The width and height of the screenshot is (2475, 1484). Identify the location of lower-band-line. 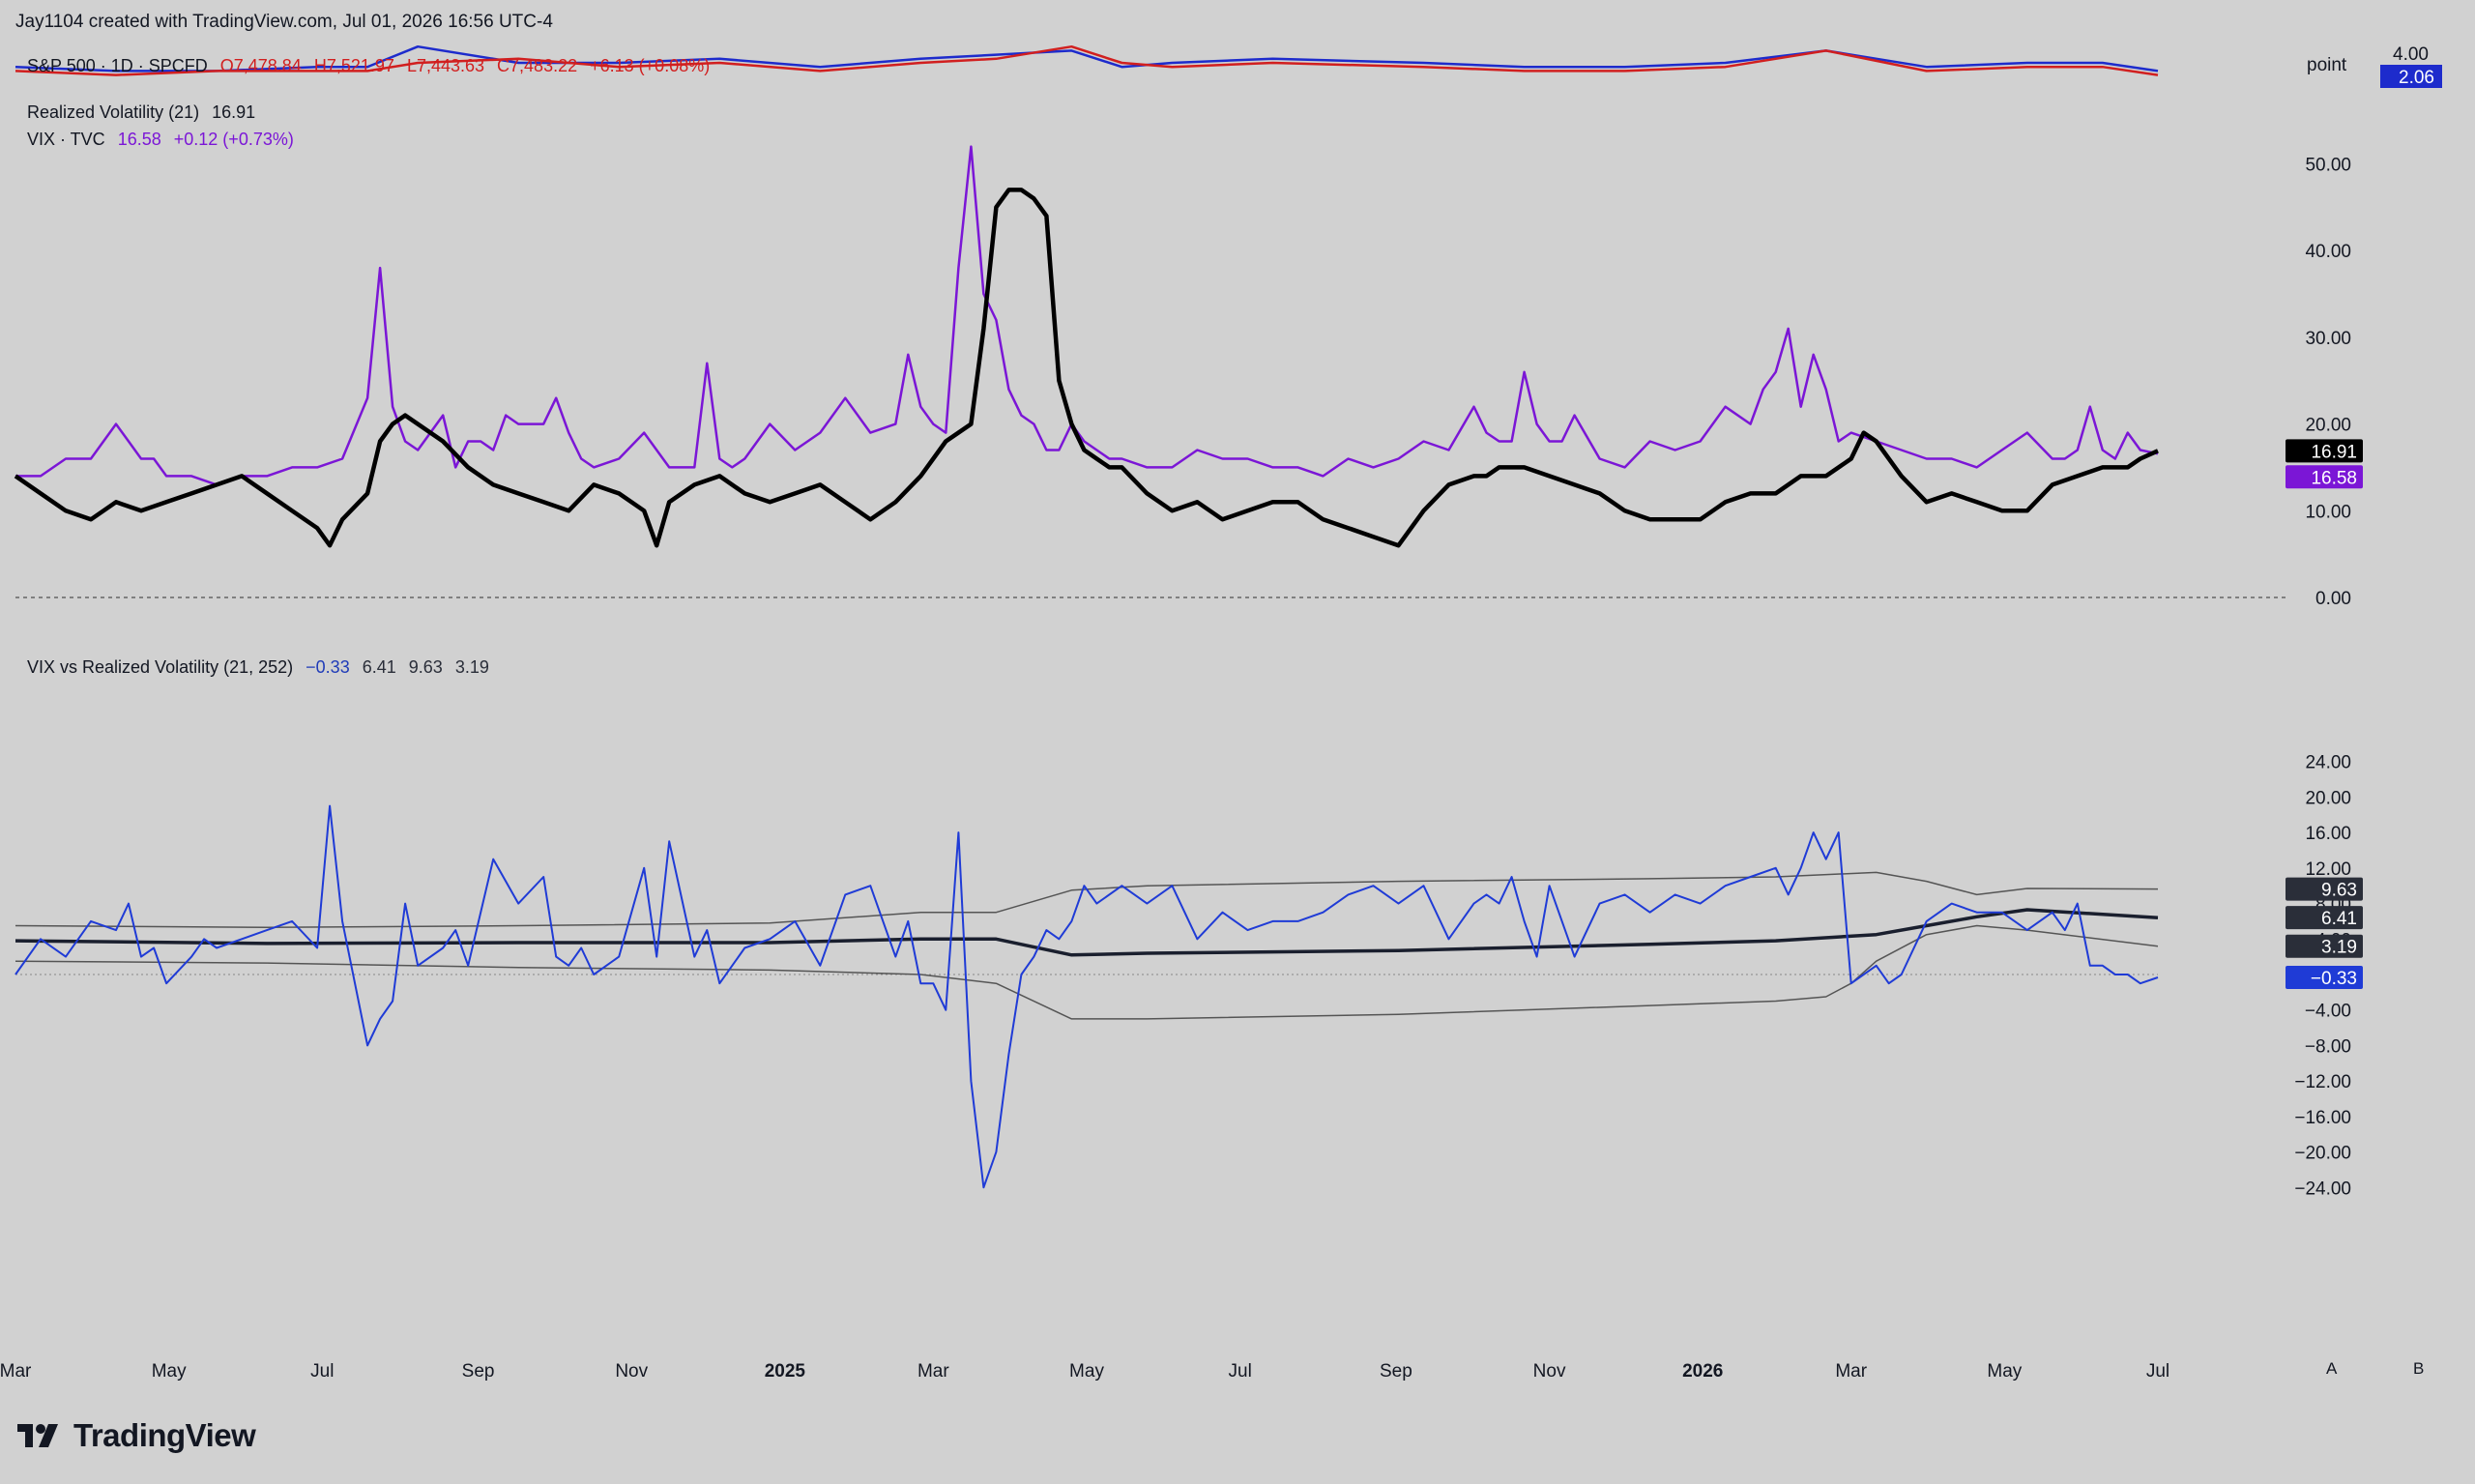
(1087, 972).